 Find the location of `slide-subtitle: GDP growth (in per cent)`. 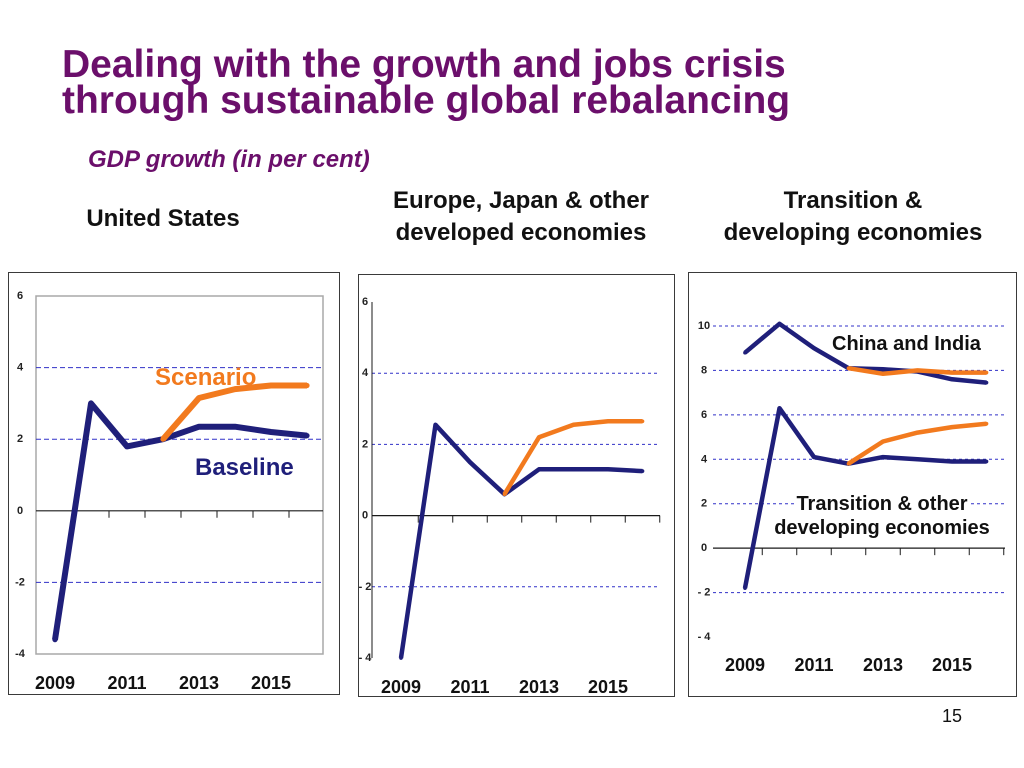

slide-subtitle: GDP growth (in per cent) is located at coordinates (229, 159).